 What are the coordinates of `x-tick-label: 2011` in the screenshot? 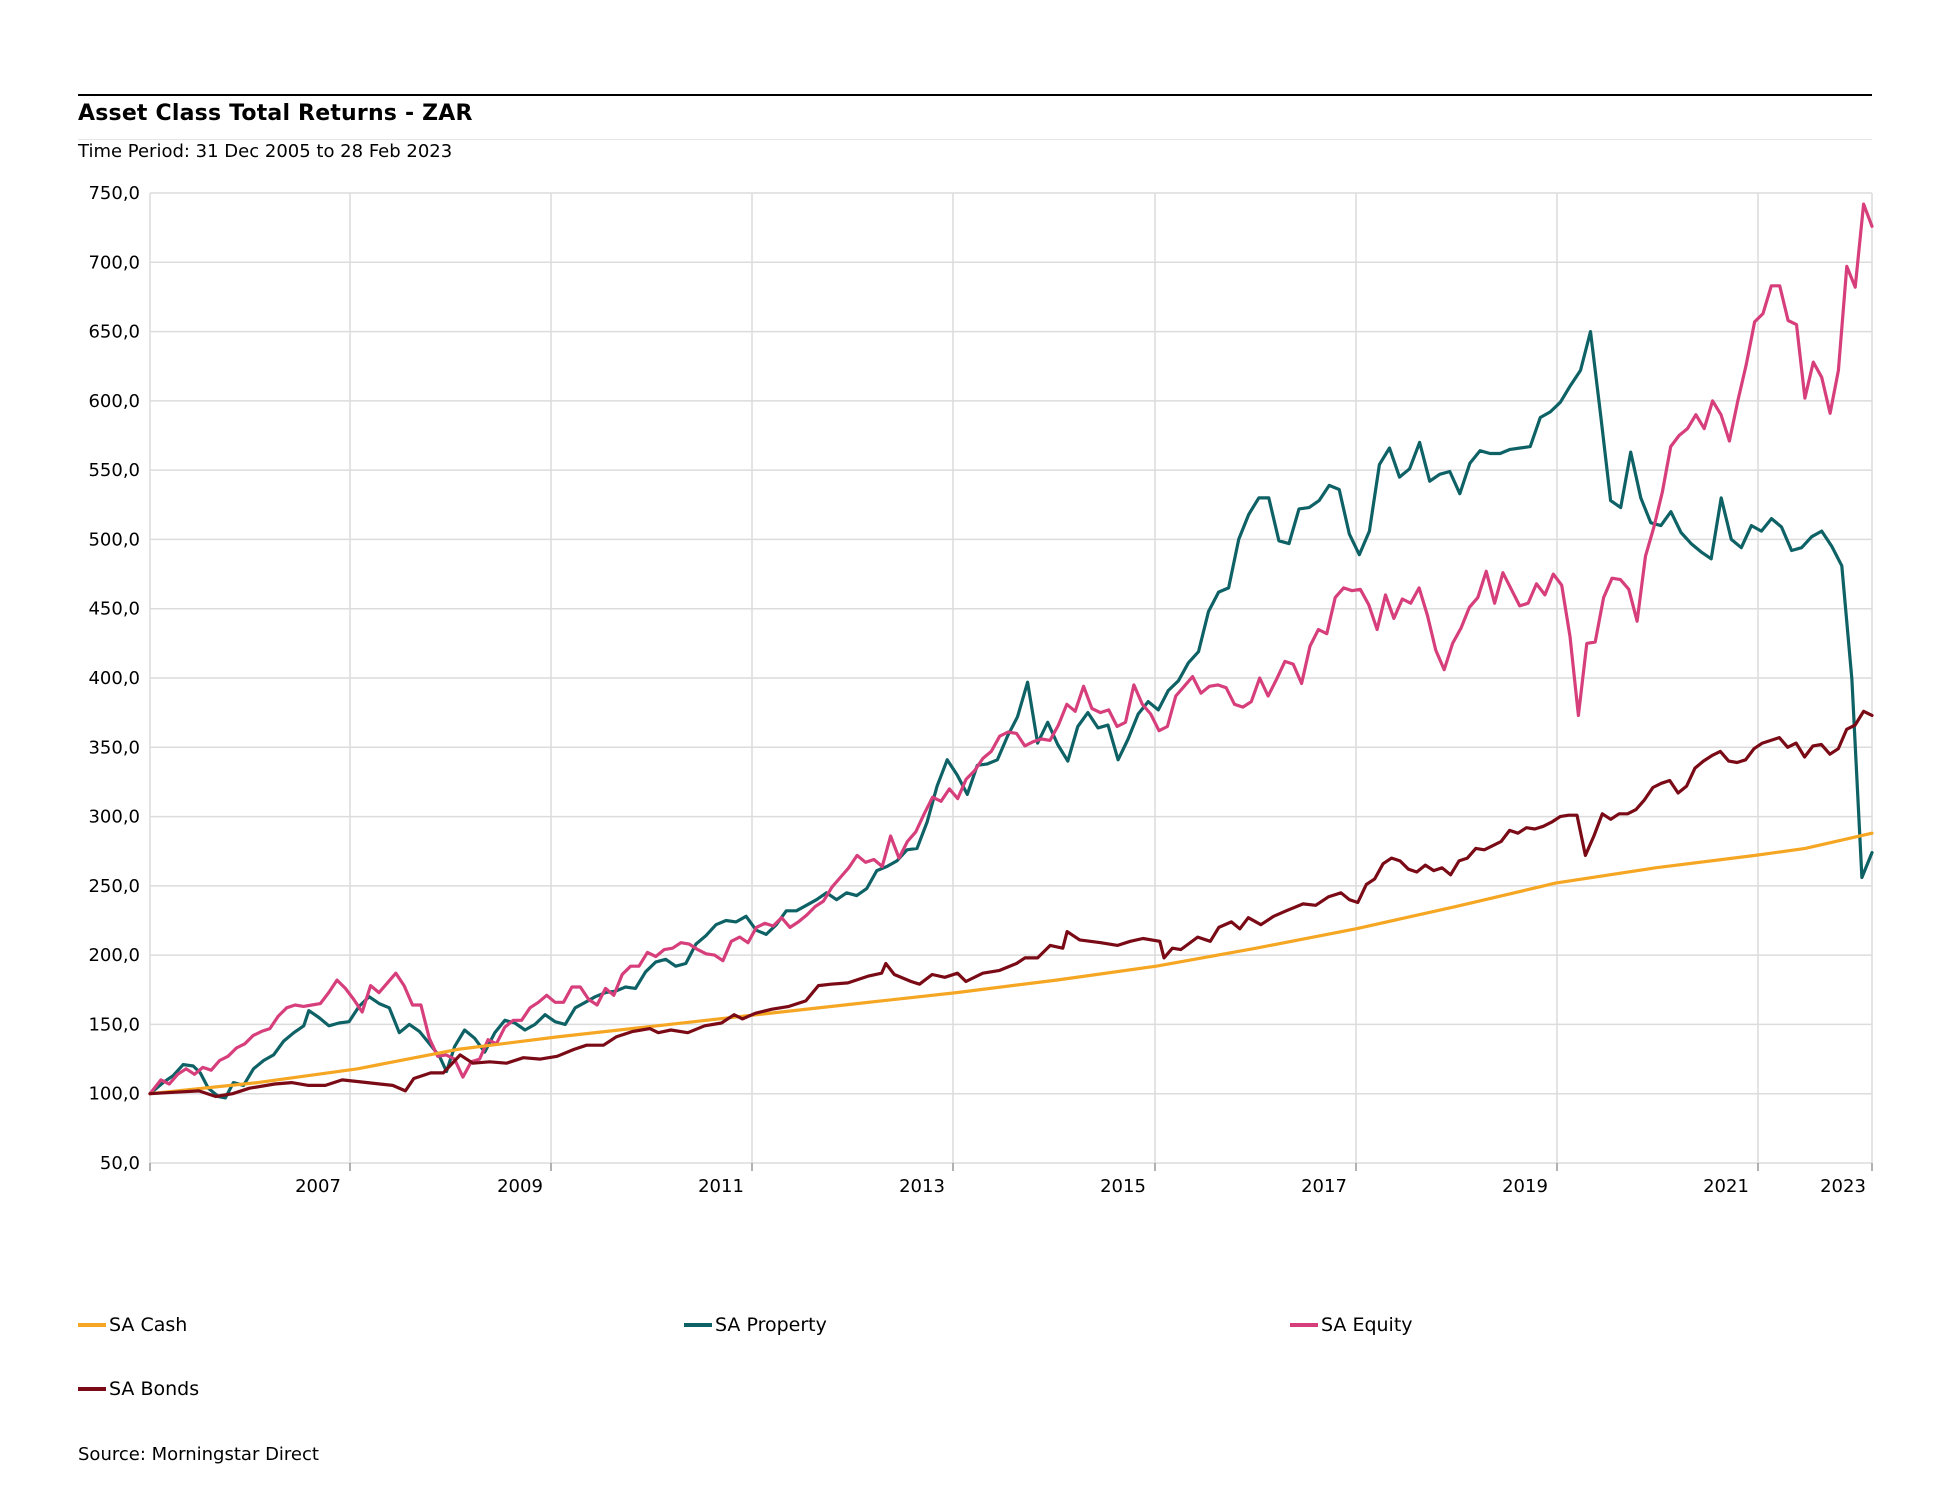 It's located at (721, 1186).